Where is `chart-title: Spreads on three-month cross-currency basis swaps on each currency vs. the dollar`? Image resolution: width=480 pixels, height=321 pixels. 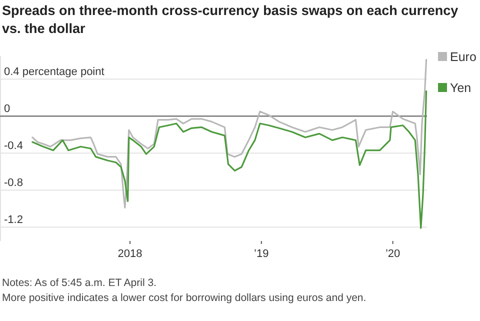
chart-title: Spreads on three-month cross-currency basis swaps on each currency vs. the dollar is located at coordinates (230, 19).